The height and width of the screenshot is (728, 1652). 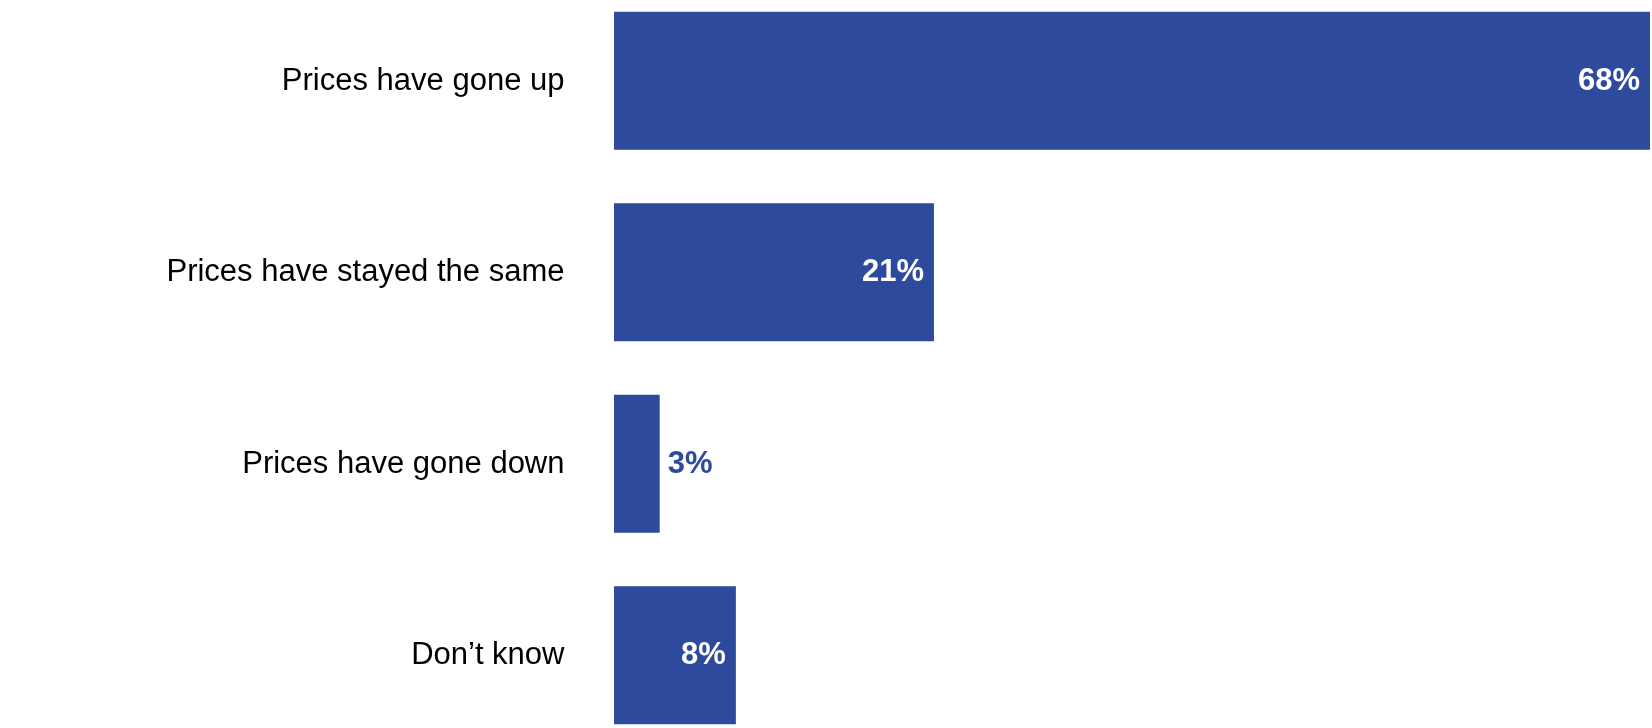 I want to click on data-label: 68%, so click(x=1608, y=79).